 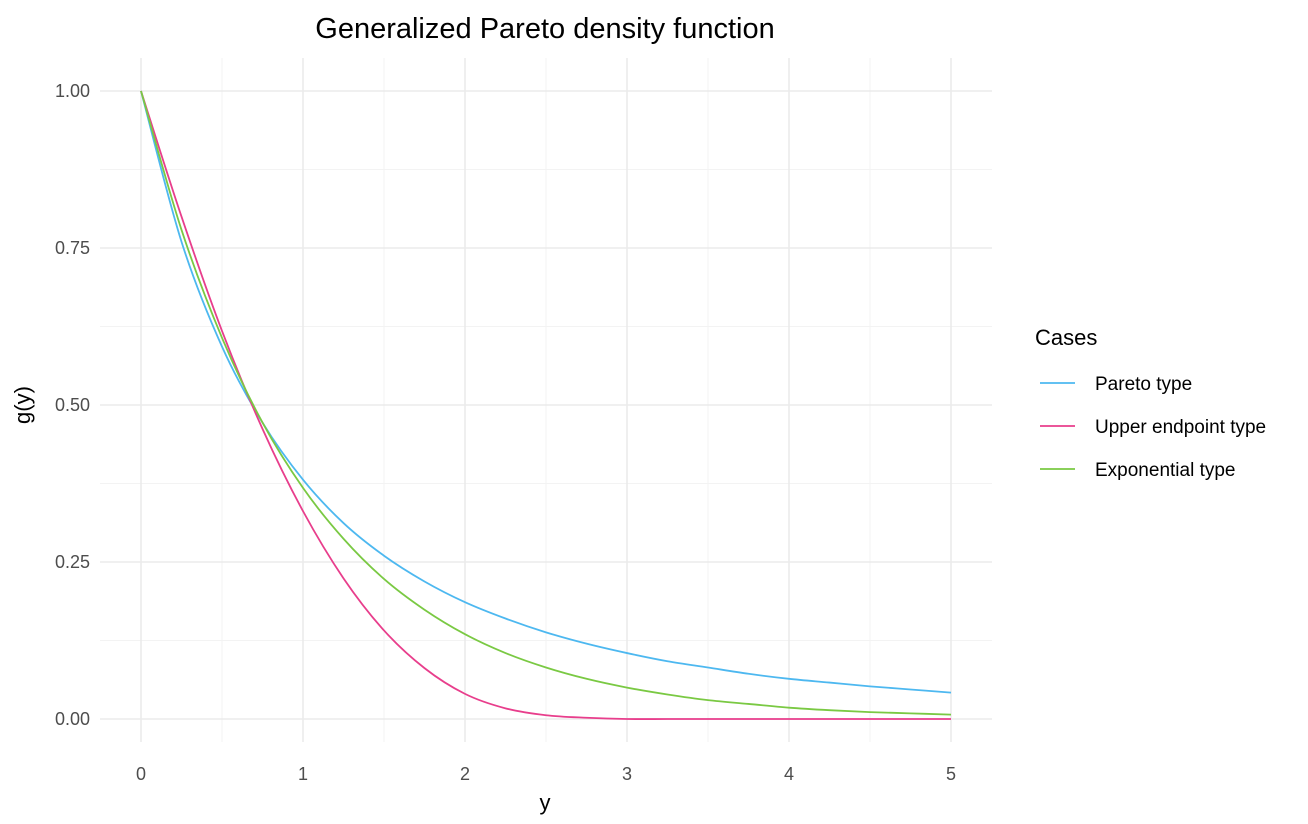 I want to click on legend-label-exponential-type: Exponential type, so click(x=1165, y=470).